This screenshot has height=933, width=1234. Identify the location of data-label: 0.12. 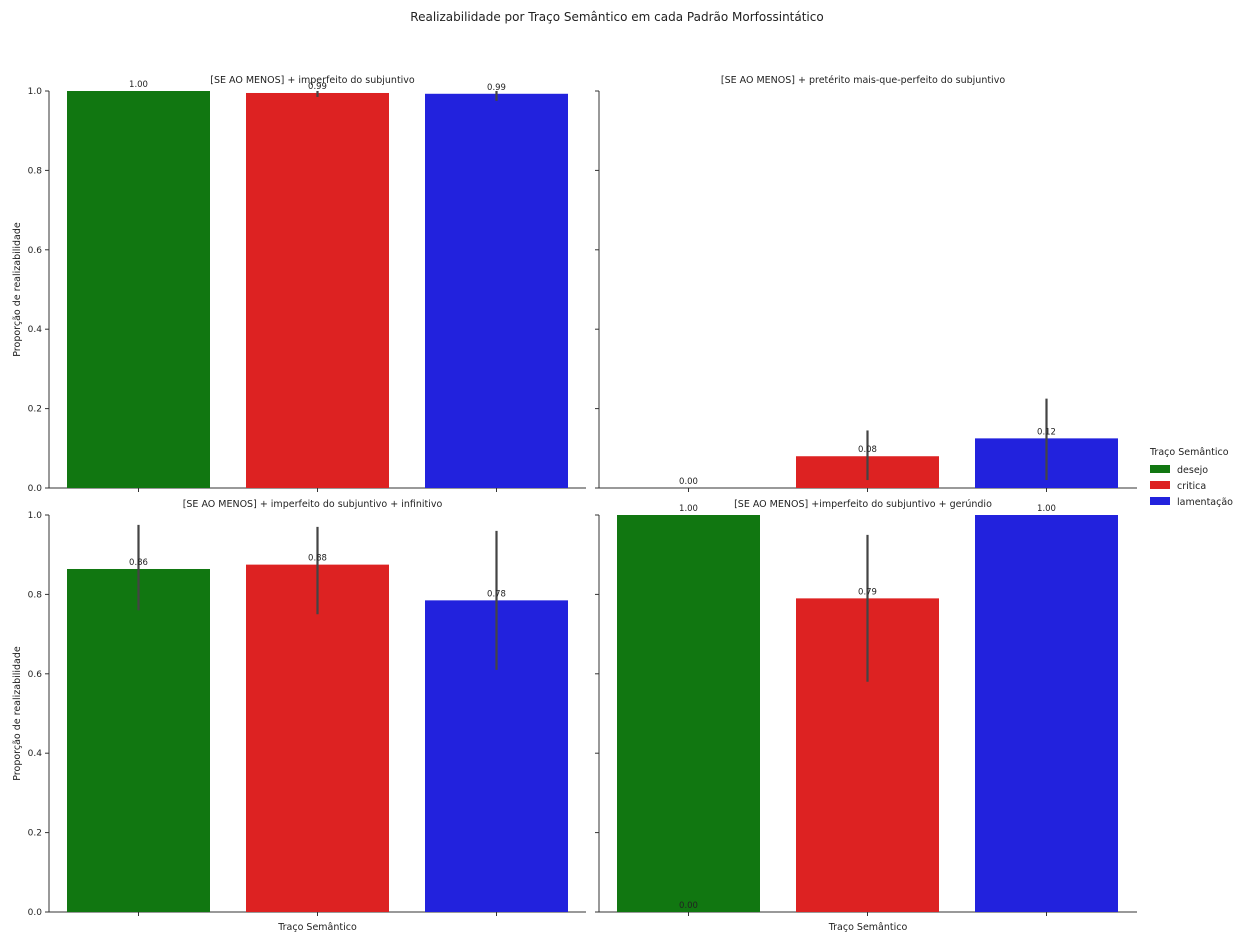
(1046, 432).